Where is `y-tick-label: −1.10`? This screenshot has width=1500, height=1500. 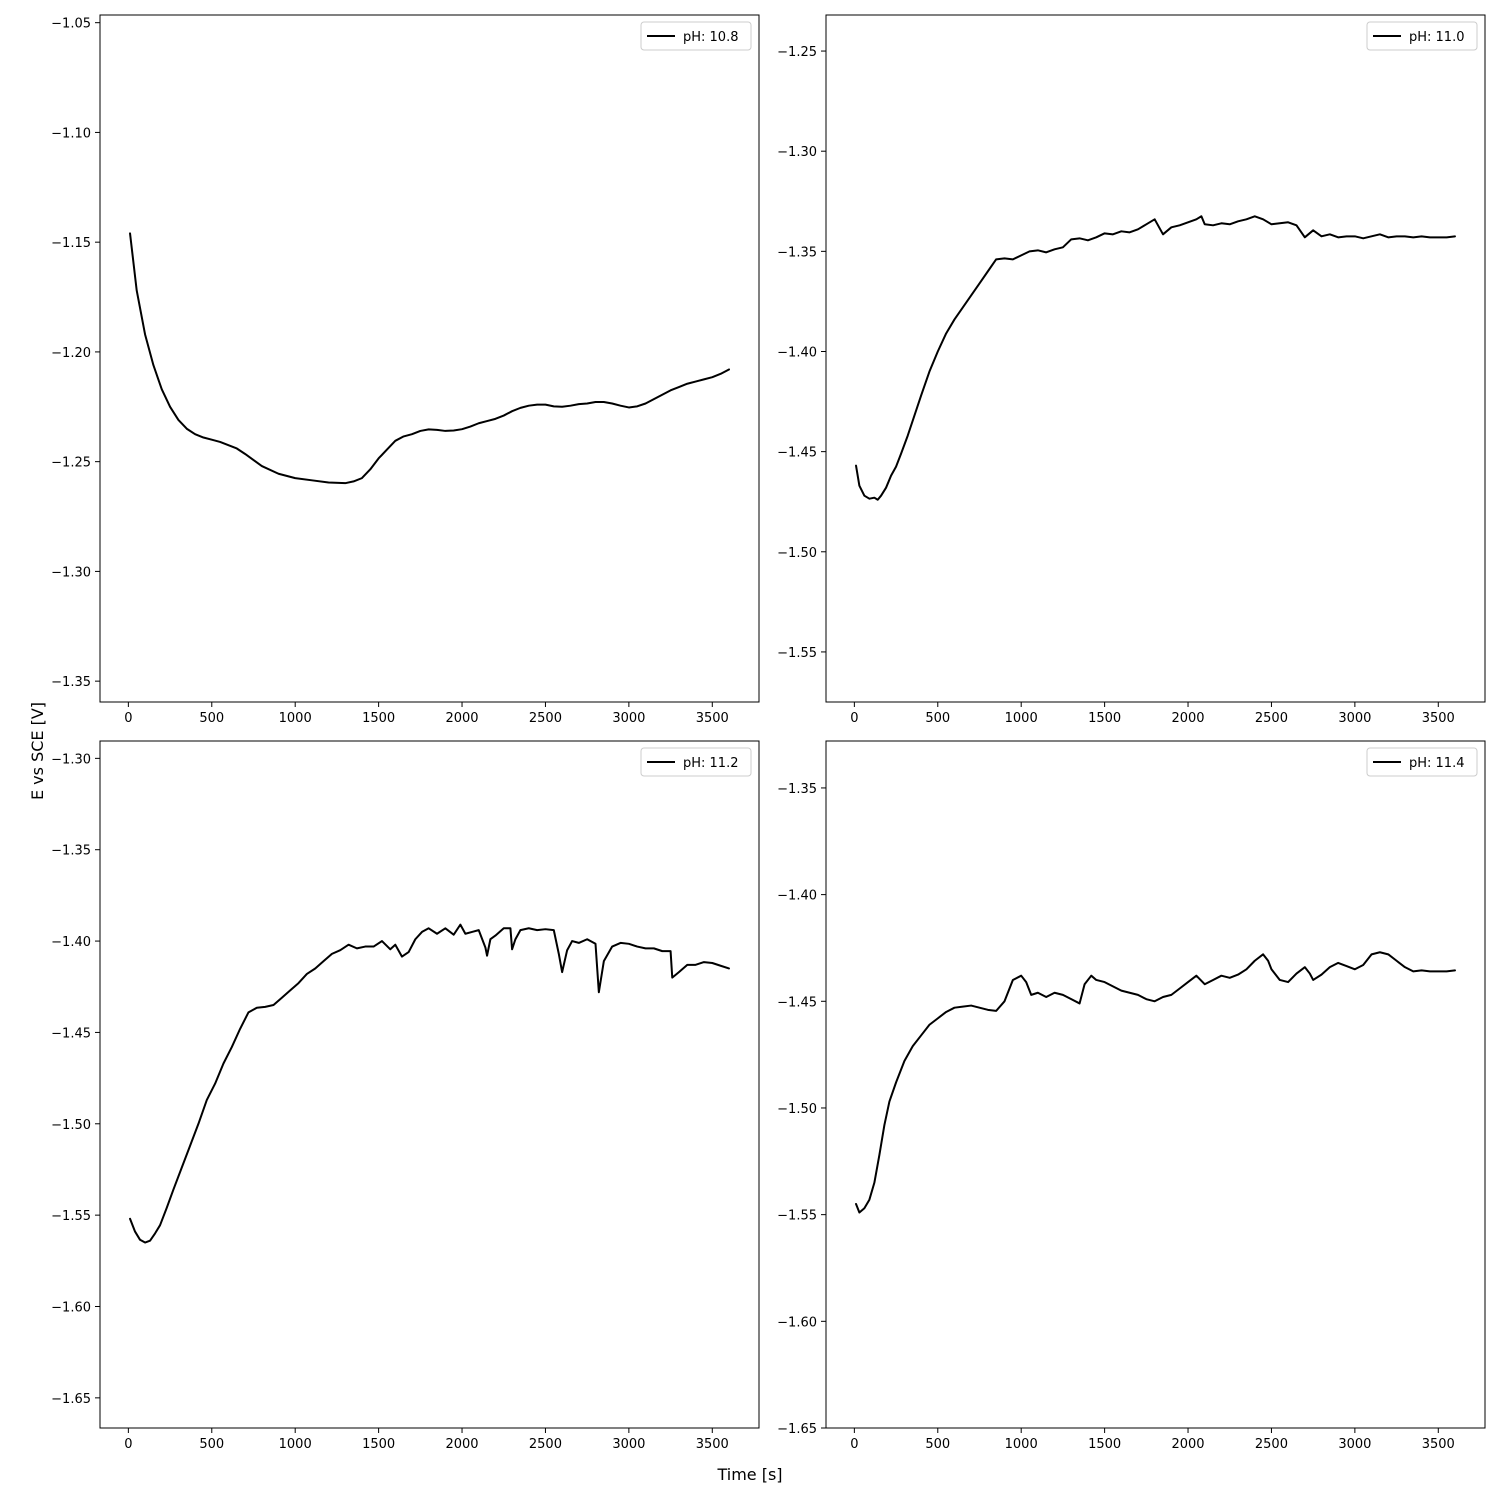 y-tick-label: −1.10 is located at coordinates (71, 133).